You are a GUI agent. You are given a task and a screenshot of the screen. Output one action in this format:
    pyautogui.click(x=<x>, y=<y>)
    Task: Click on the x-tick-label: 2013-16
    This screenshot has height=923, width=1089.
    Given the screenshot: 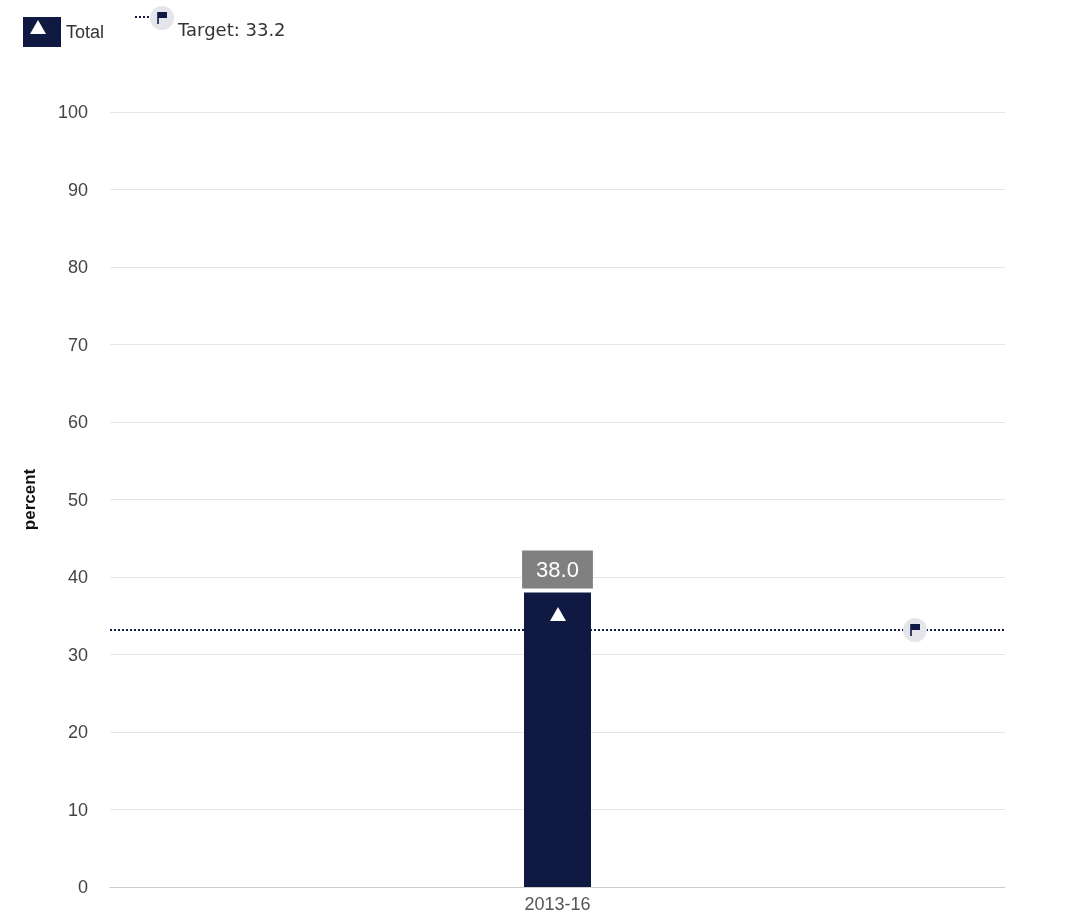 What is the action you would take?
    pyautogui.click(x=557, y=904)
    